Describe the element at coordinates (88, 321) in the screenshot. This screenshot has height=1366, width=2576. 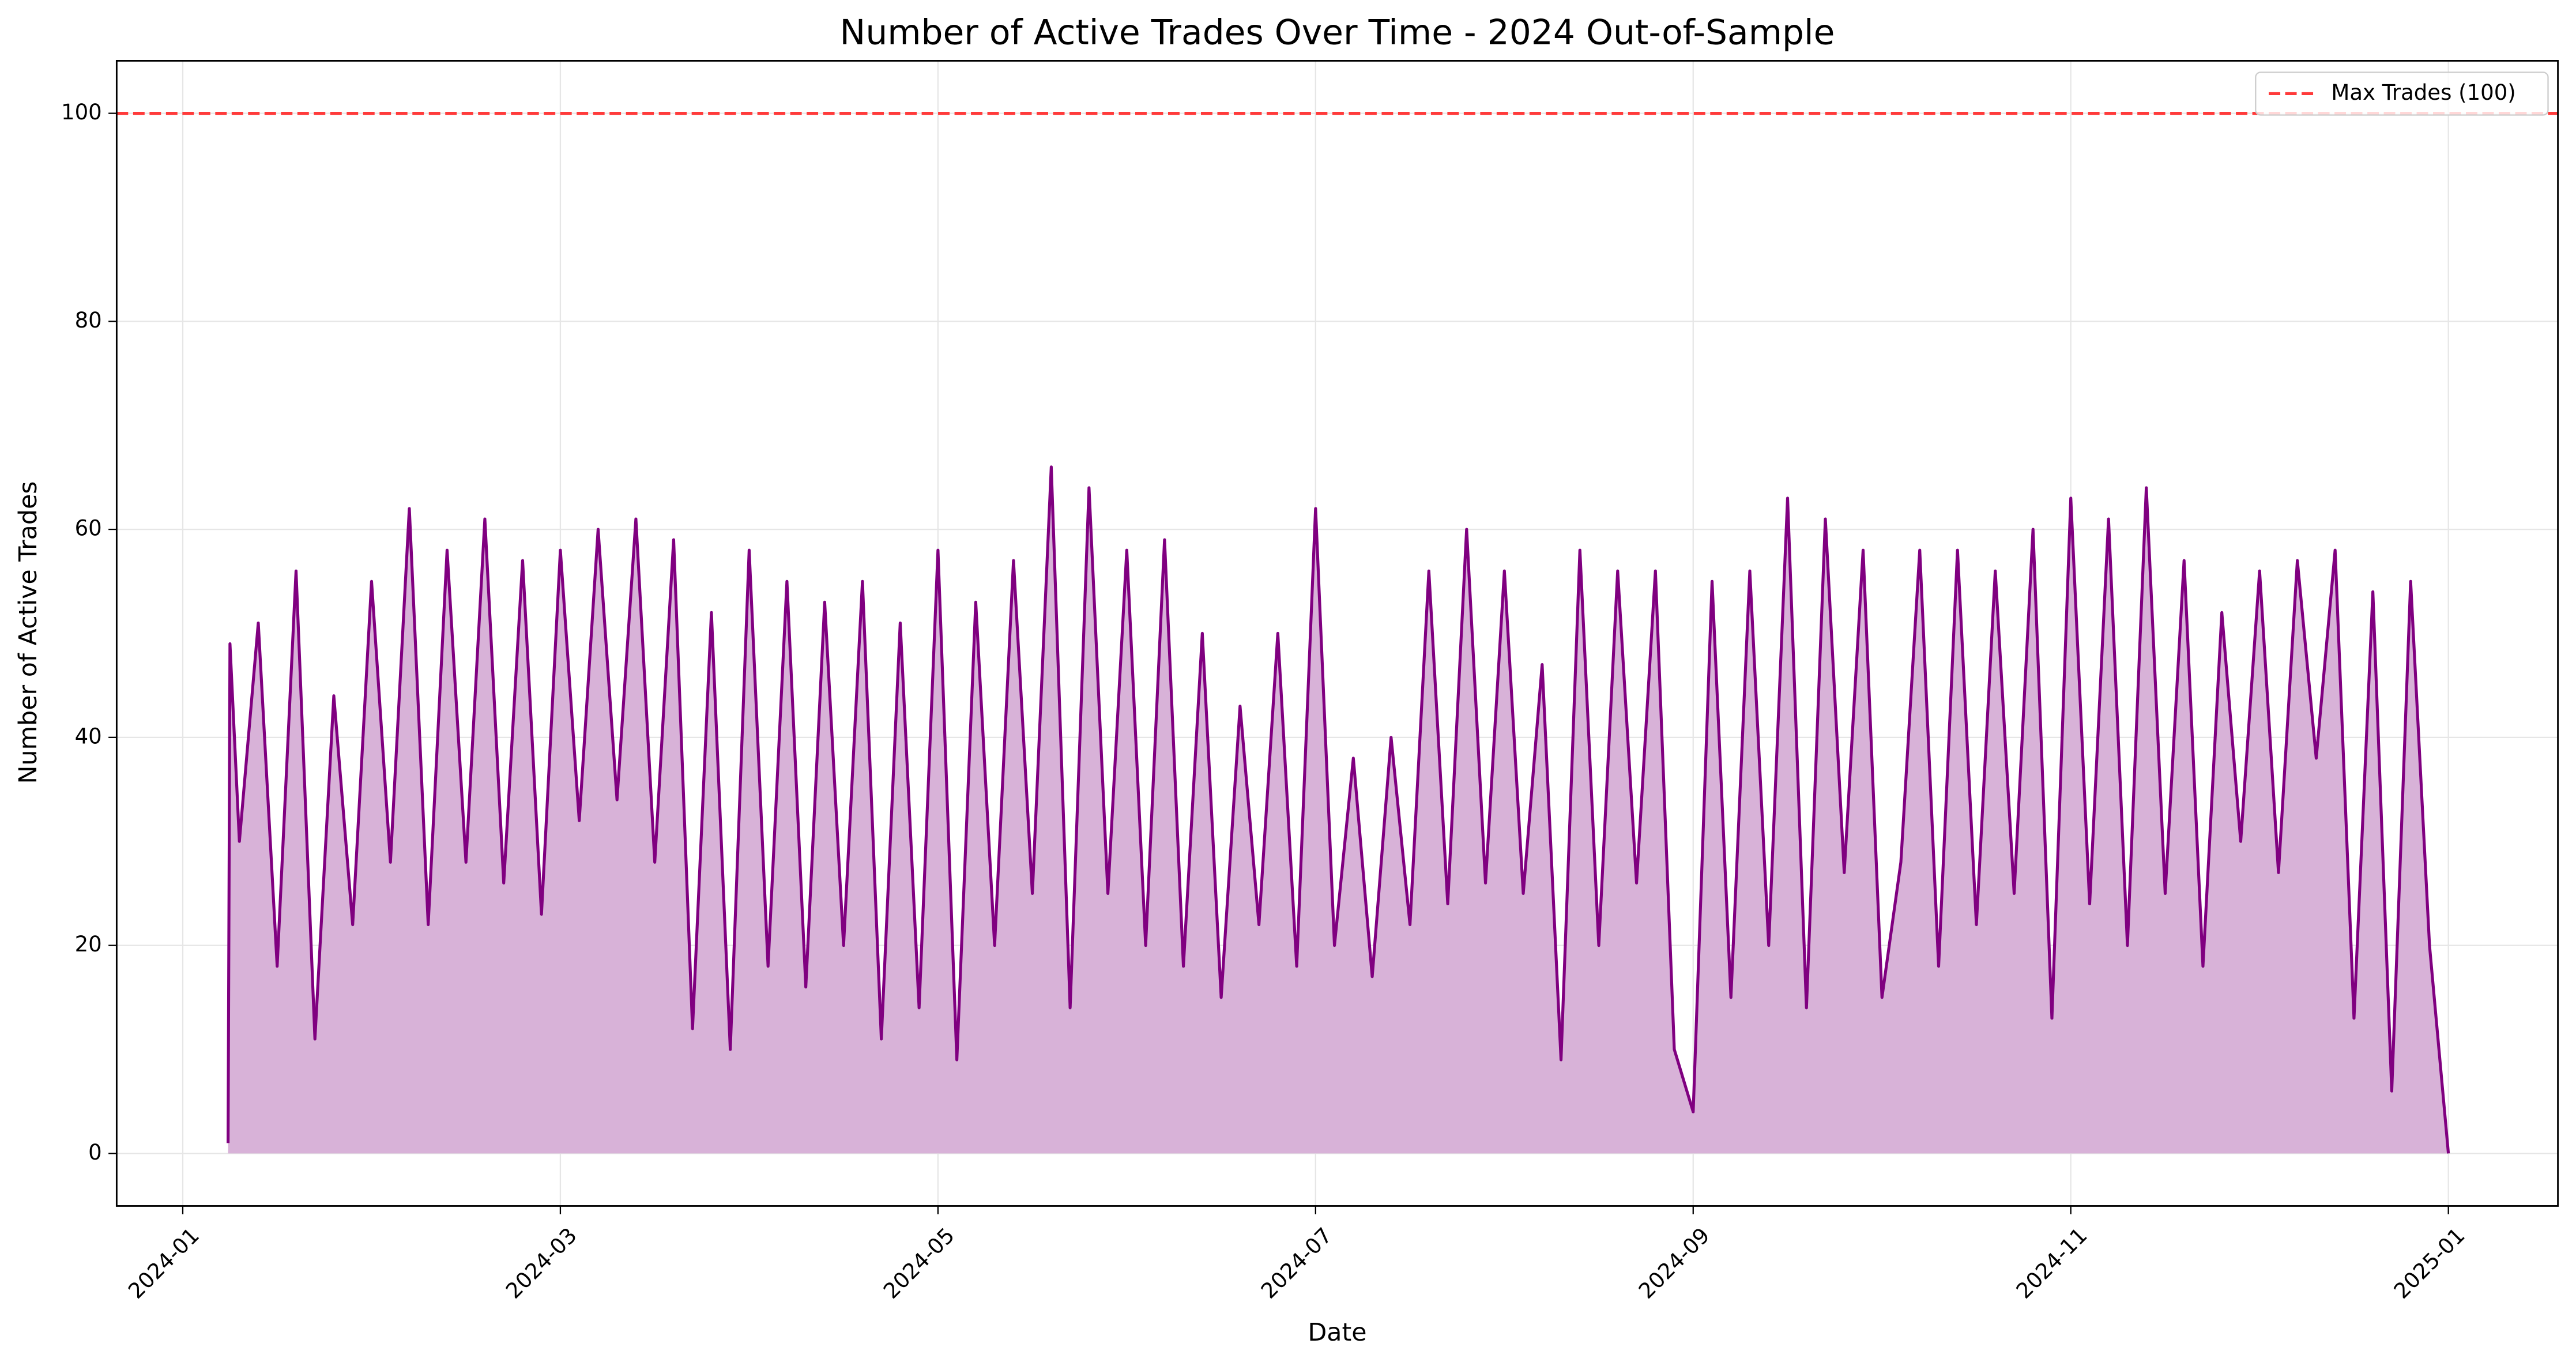
I see `y-tick-label: 80` at that location.